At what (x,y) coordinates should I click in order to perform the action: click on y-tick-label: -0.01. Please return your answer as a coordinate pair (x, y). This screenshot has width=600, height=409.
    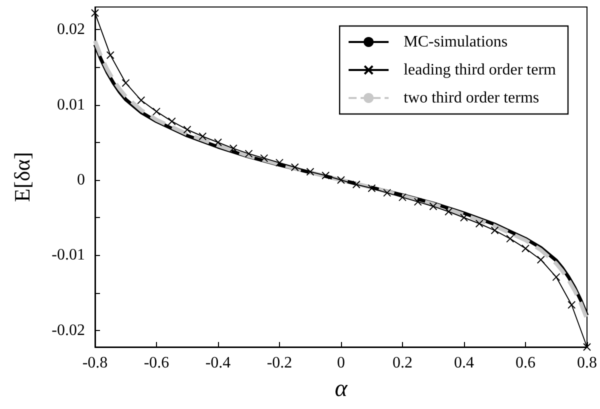
    Looking at the image, I should click on (68, 255).